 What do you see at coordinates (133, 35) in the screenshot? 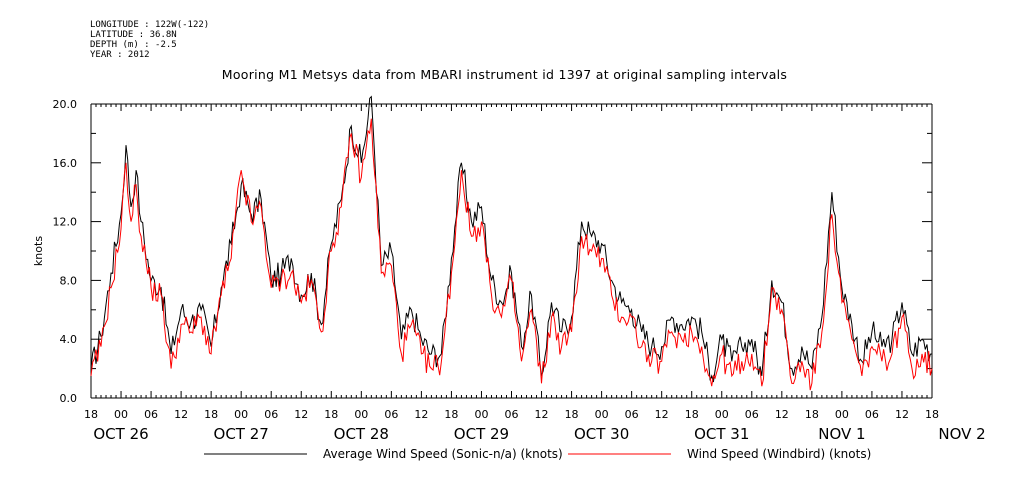
I see `latitude-label: LATITUDE : 36.8N` at bounding box center [133, 35].